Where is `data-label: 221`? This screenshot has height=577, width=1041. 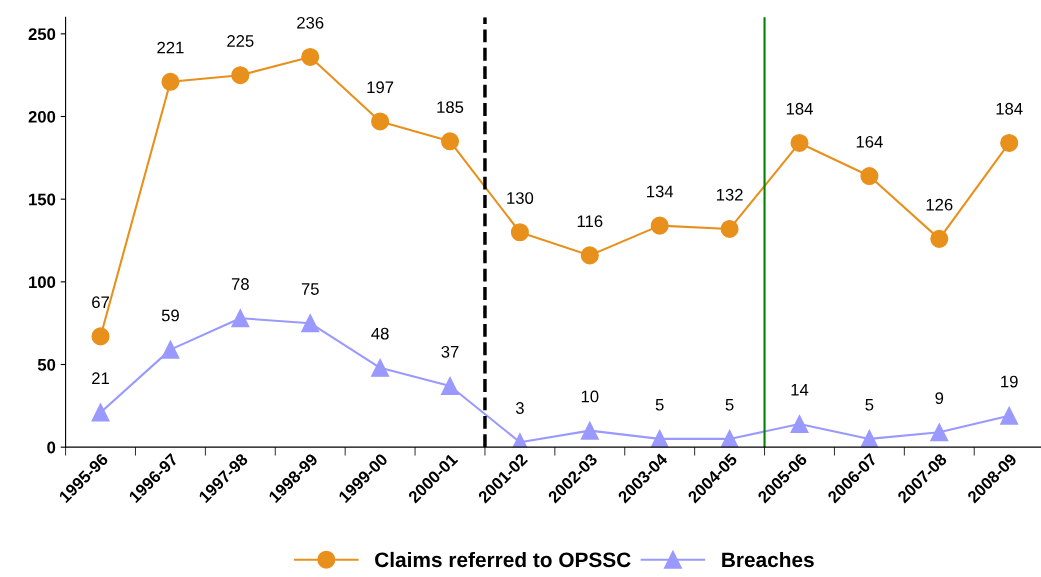
data-label: 221 is located at coordinates (170, 47).